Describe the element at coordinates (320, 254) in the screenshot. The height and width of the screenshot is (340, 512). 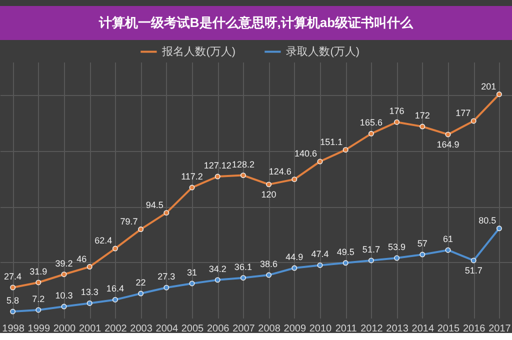
I see `data-label: 47.4` at that location.